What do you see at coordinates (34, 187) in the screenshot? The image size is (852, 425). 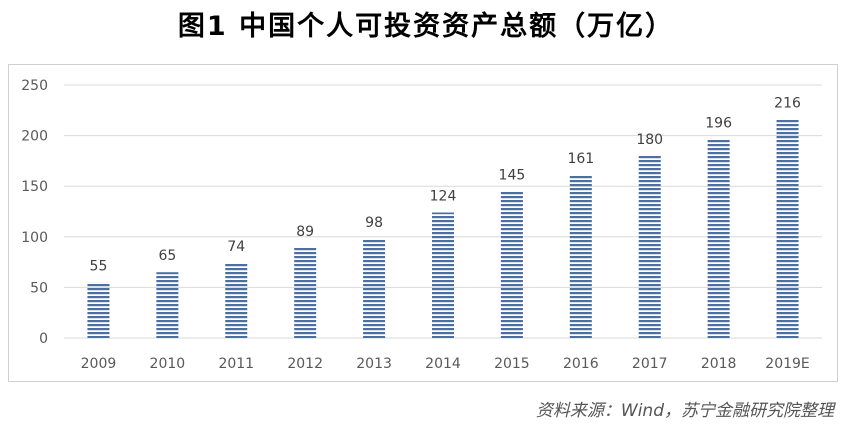 I see `y-tick-label: 150` at bounding box center [34, 187].